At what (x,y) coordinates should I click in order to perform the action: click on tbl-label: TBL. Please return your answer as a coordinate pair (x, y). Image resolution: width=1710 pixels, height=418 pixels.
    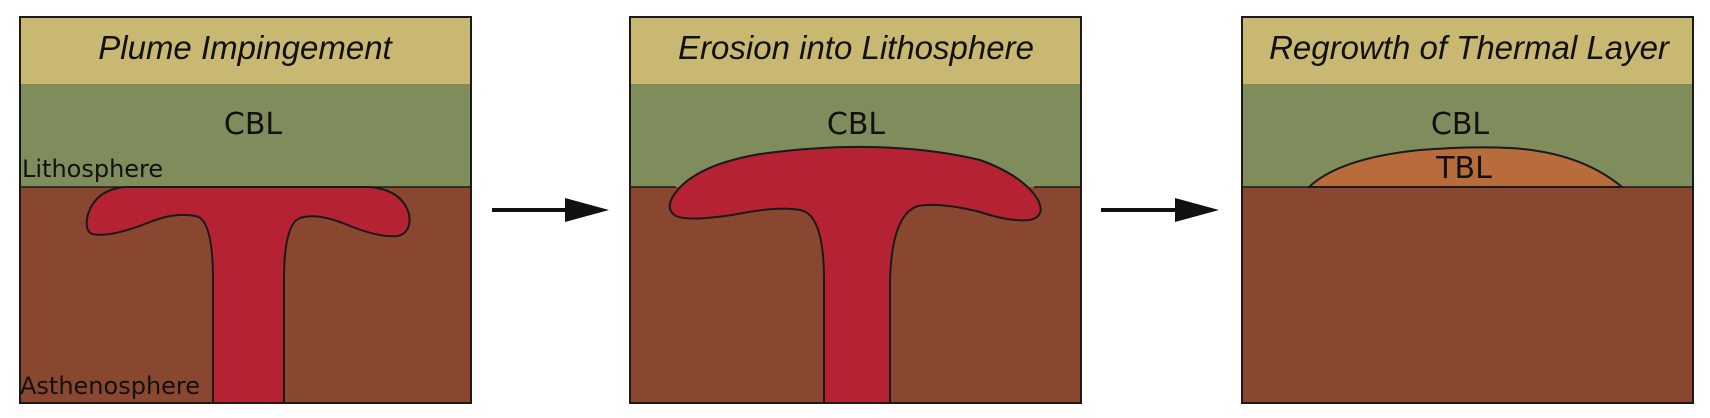
    Looking at the image, I should click on (1463, 168).